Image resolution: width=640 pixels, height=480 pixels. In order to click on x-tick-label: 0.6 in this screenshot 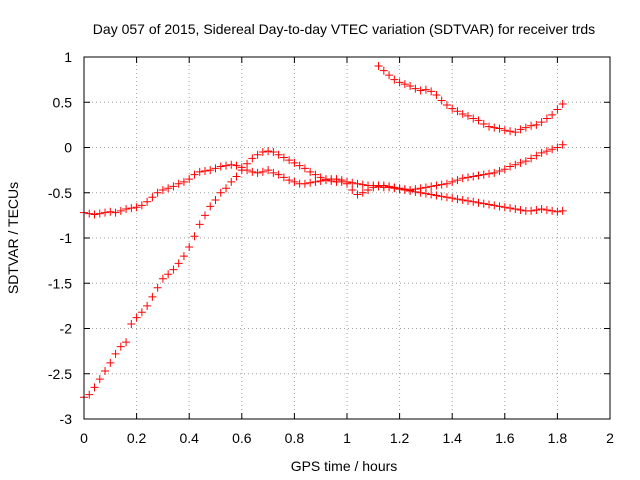, I will do `click(242, 438)`.